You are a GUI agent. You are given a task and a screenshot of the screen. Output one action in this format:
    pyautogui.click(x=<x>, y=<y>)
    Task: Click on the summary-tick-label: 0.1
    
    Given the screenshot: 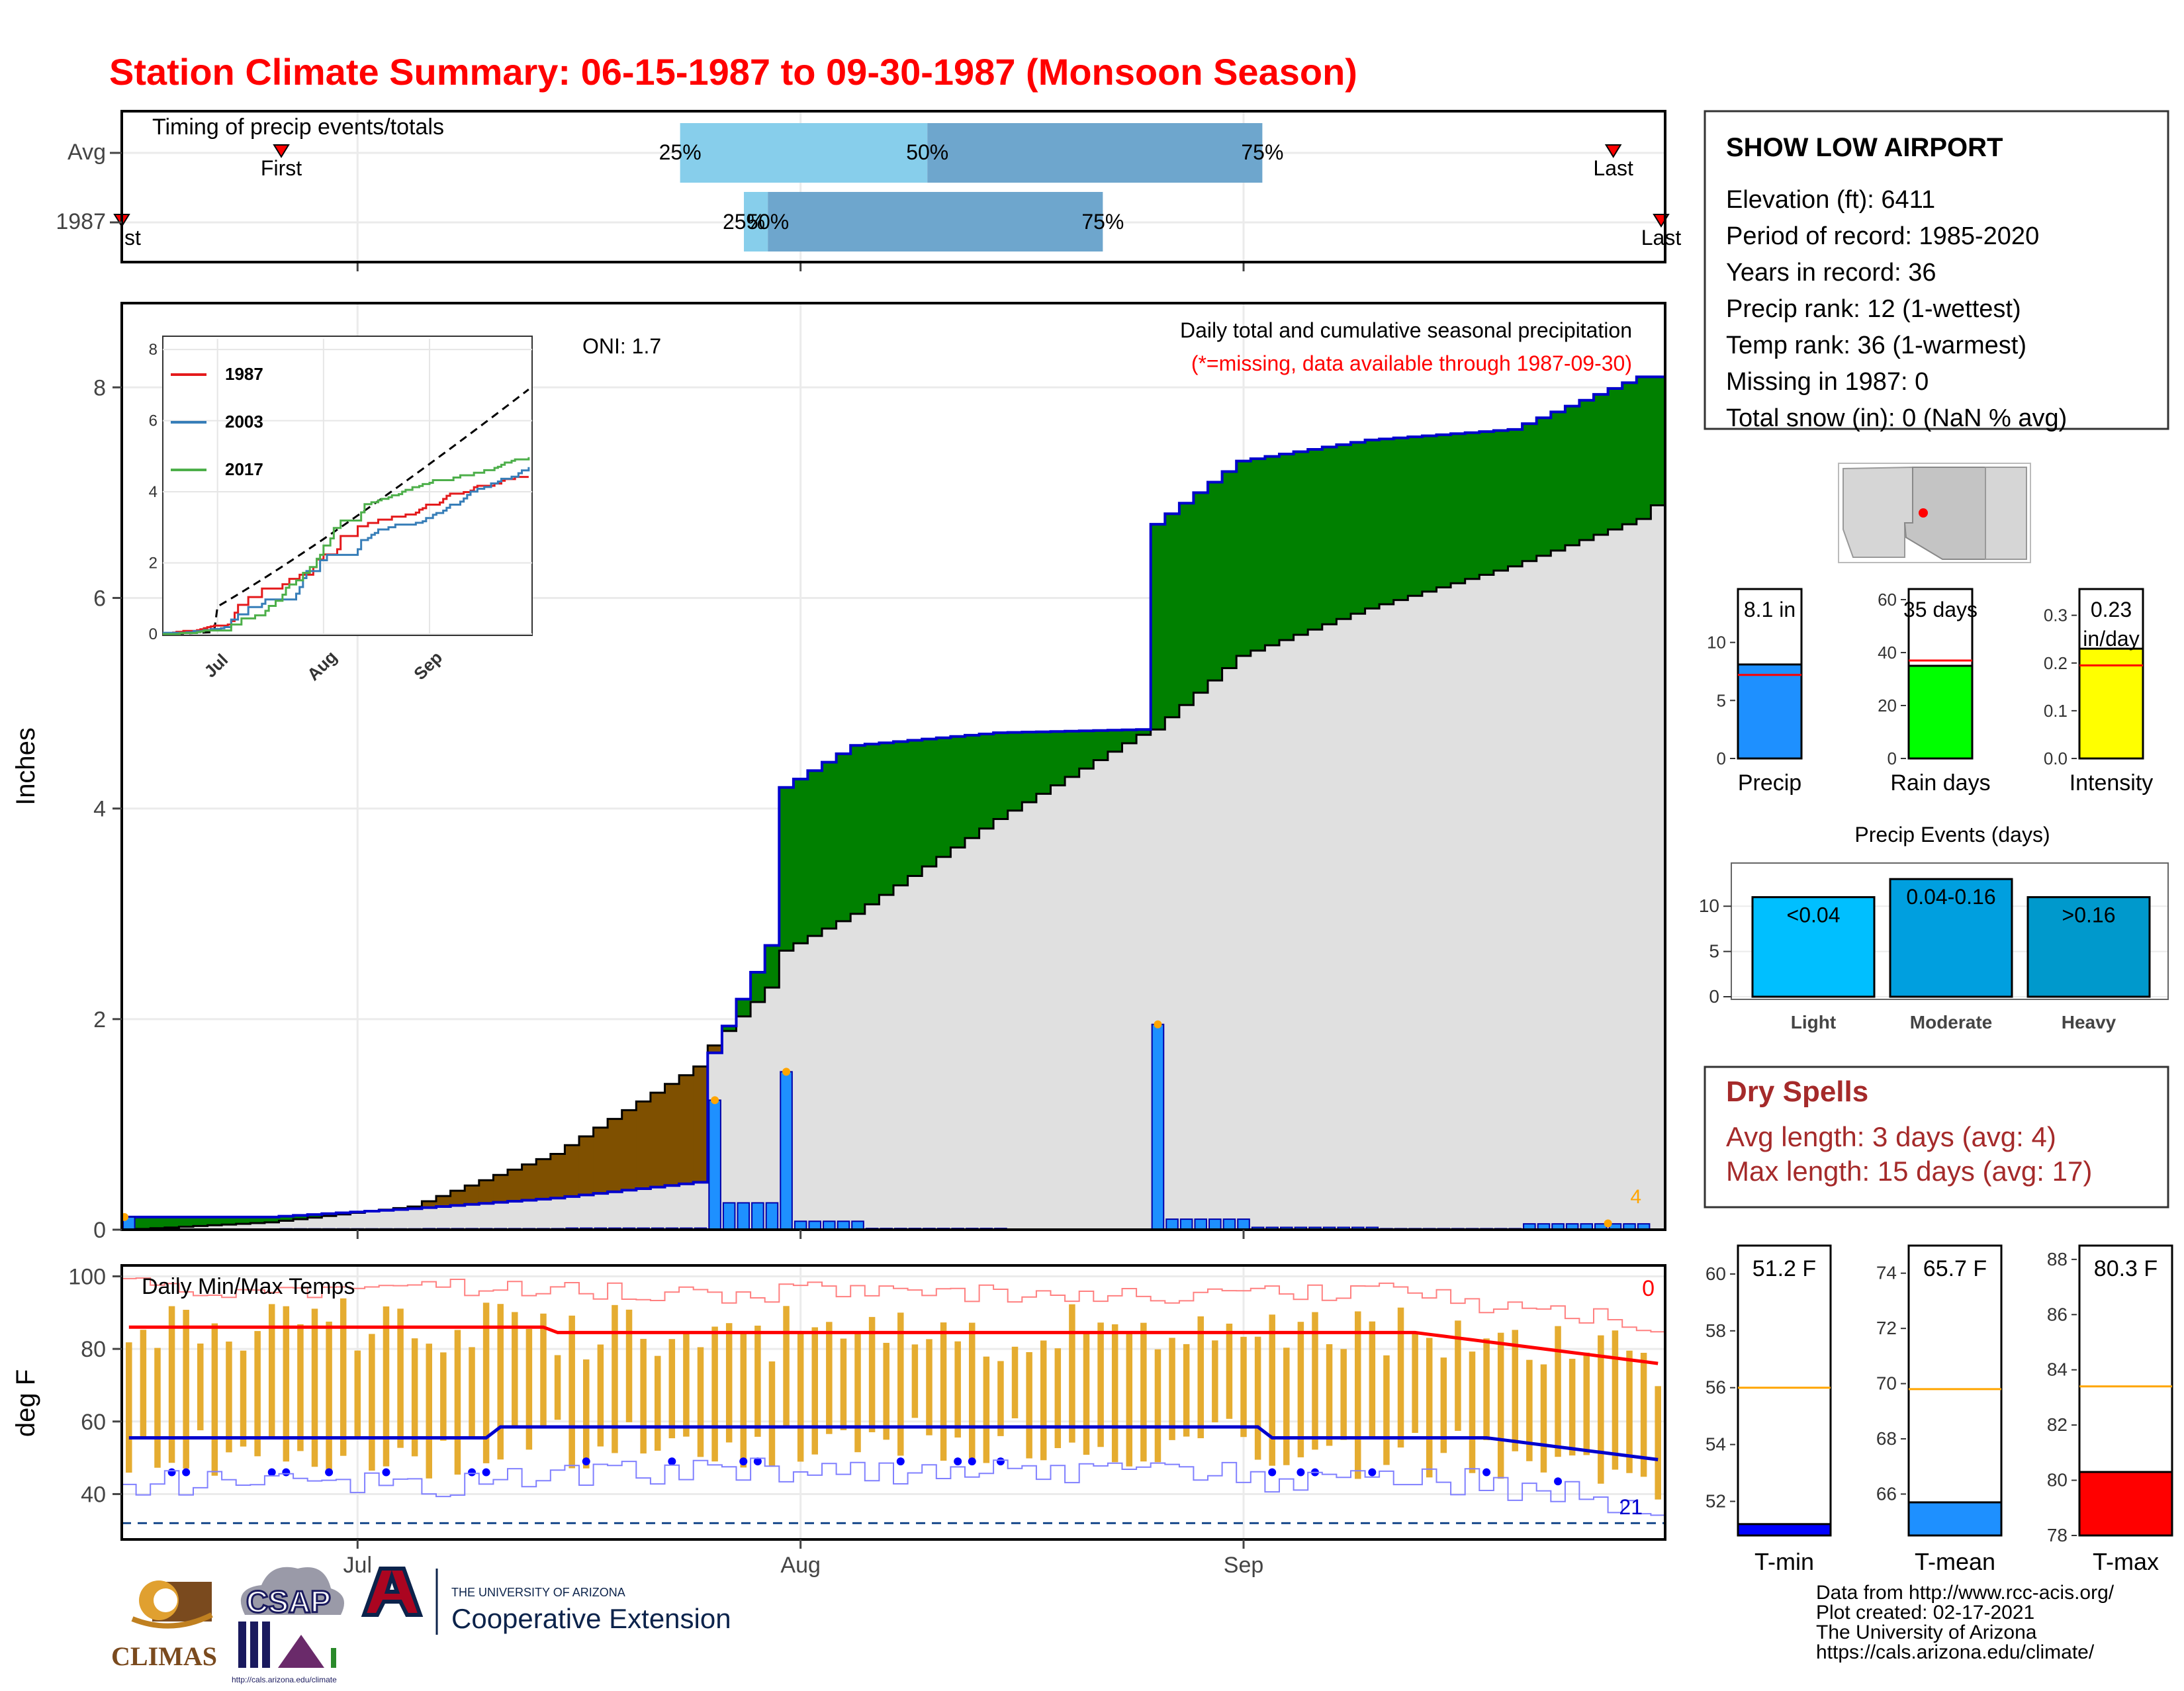 What is the action you would take?
    pyautogui.click(x=2056, y=711)
    